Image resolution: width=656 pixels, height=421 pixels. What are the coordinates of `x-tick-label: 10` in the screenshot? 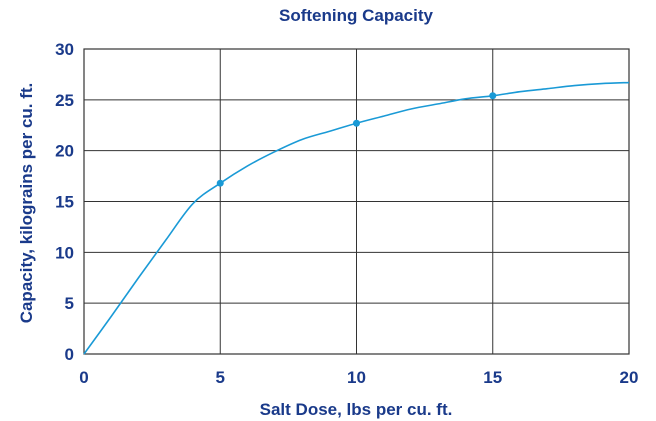 It's located at (356, 377).